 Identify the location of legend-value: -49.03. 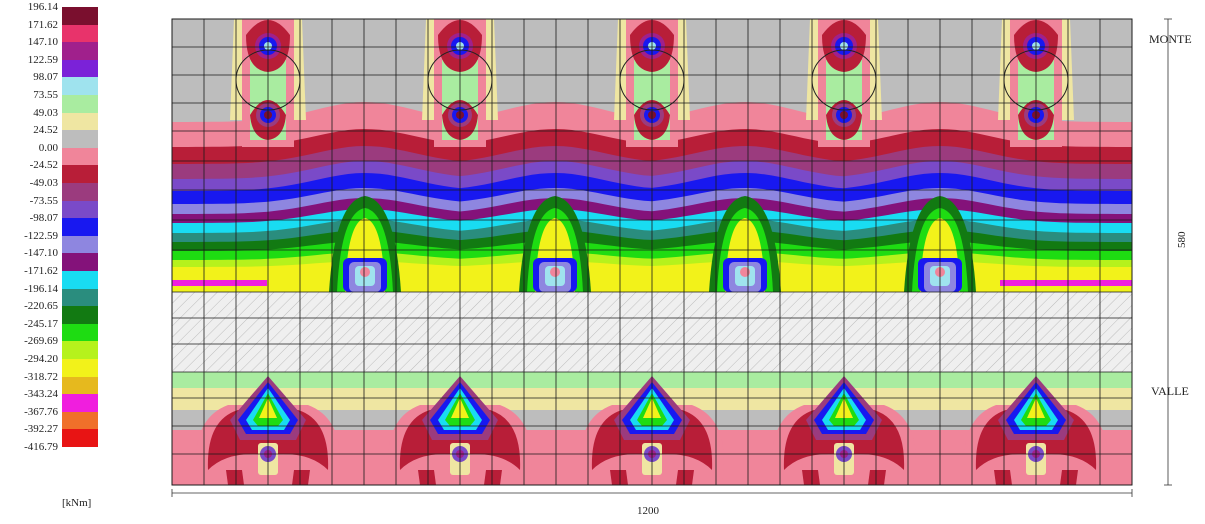
(43, 183).